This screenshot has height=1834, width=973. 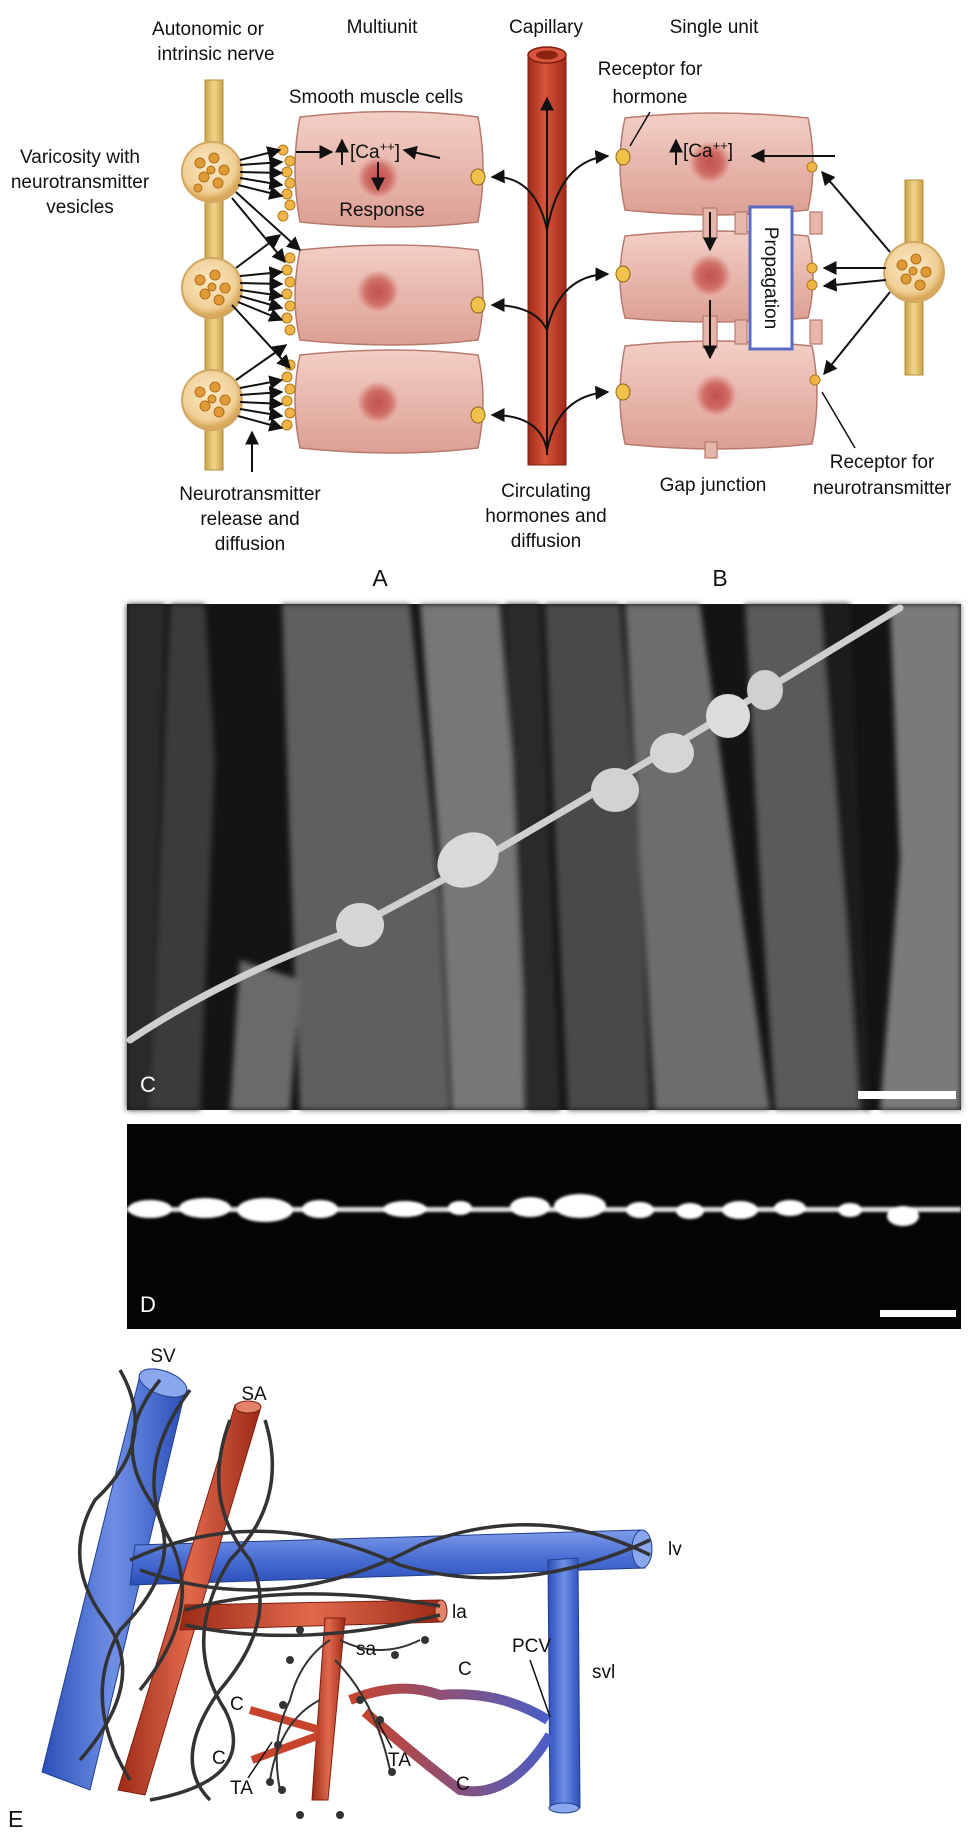 What do you see at coordinates (382, 210) in the screenshot?
I see `response-label: Response` at bounding box center [382, 210].